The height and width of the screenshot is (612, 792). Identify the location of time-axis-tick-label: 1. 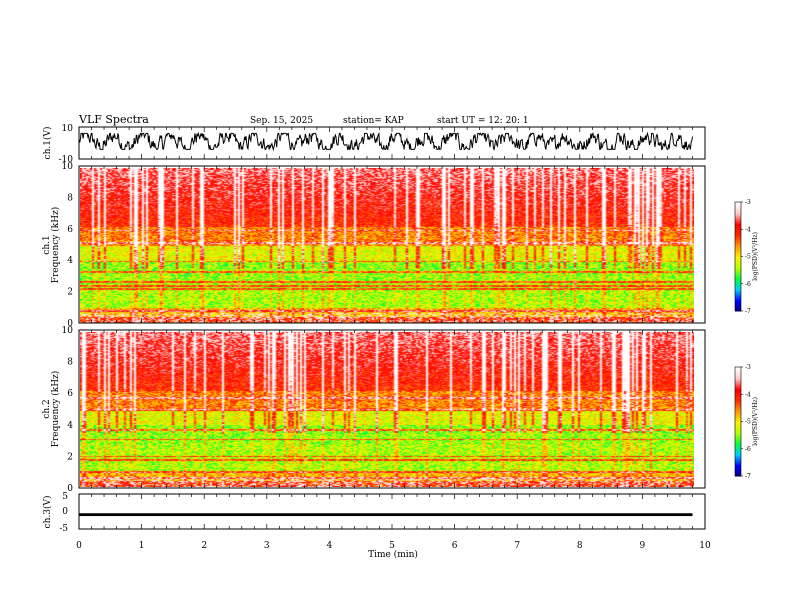
(142, 546).